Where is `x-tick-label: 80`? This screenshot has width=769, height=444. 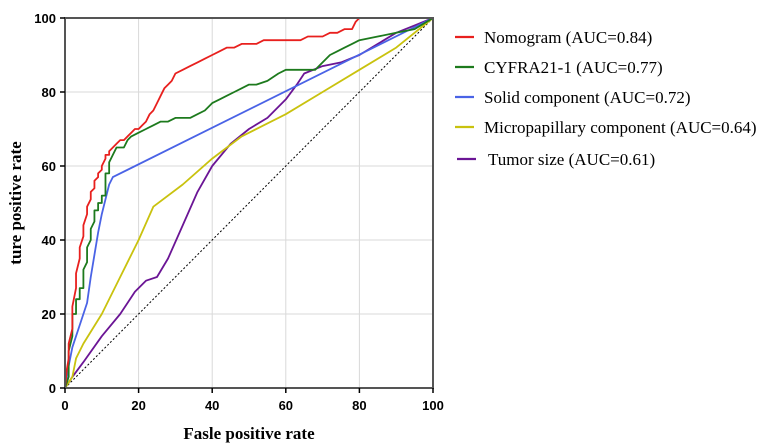
x-tick-label: 80 is located at coordinates (359, 405).